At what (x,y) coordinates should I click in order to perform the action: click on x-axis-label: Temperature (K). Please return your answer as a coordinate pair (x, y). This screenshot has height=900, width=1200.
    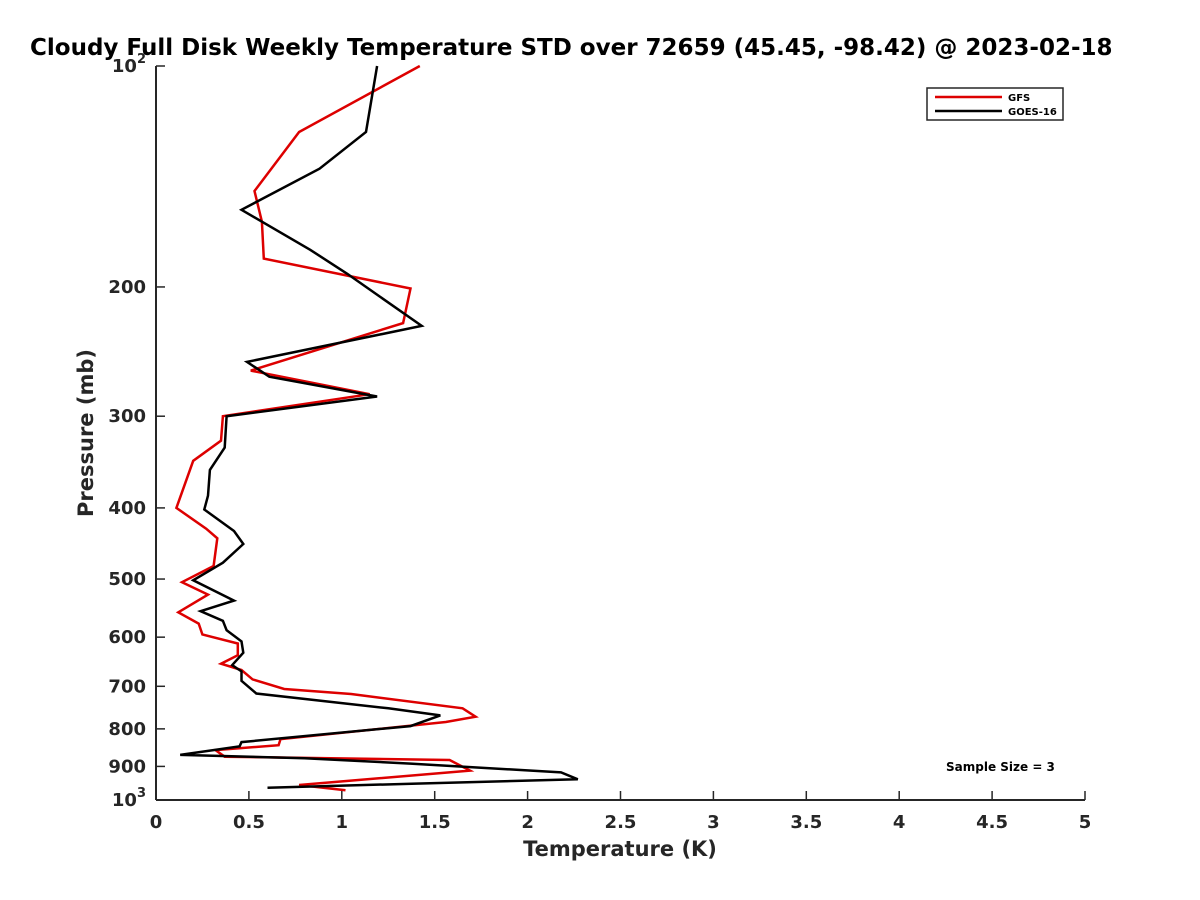
    Looking at the image, I should click on (620, 849).